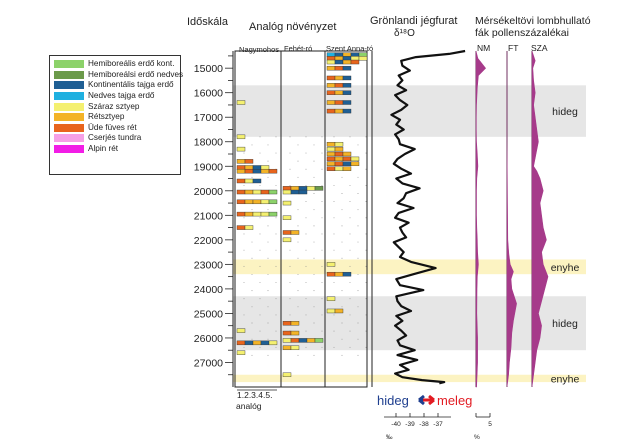 The height and width of the screenshot is (448, 620). What do you see at coordinates (208, 265) in the screenshot?
I see `time-tick-label: 23000` at bounding box center [208, 265].